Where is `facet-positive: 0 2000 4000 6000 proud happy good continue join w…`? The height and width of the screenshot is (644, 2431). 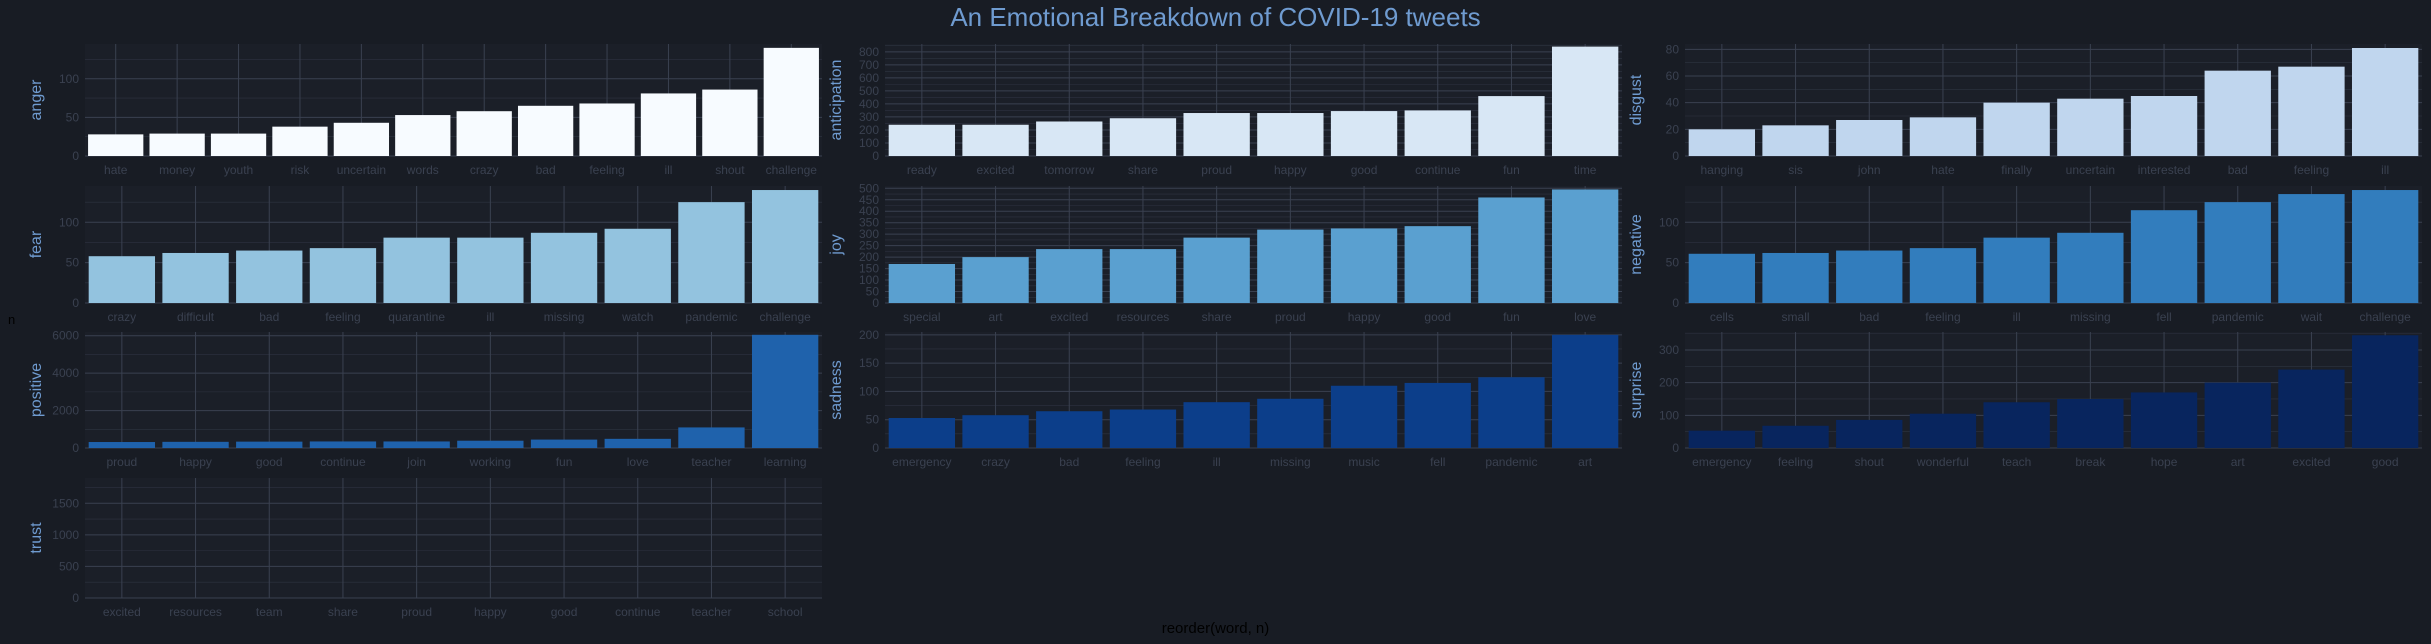 facet-positive: 0 2000 4000 6000 proud happy good continue join w… is located at coordinates (425, 399).